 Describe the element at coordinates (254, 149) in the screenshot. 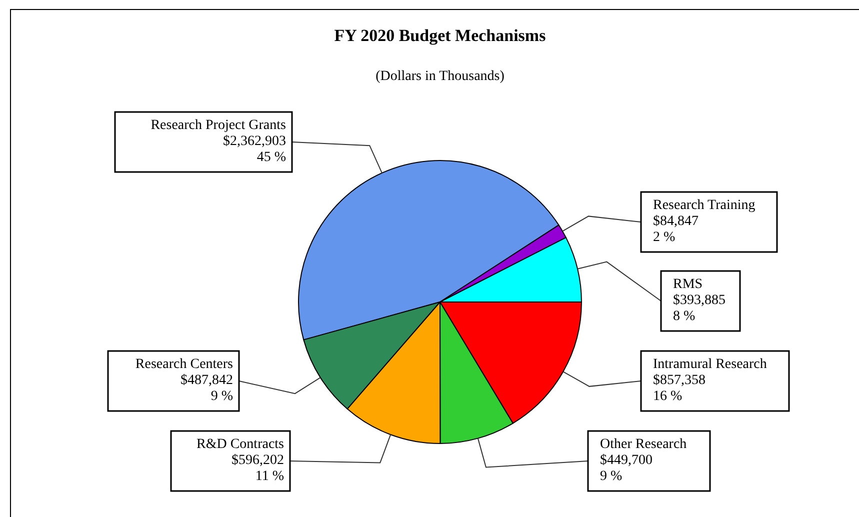

I see `data-label: $2,362,903 45 %` at that location.